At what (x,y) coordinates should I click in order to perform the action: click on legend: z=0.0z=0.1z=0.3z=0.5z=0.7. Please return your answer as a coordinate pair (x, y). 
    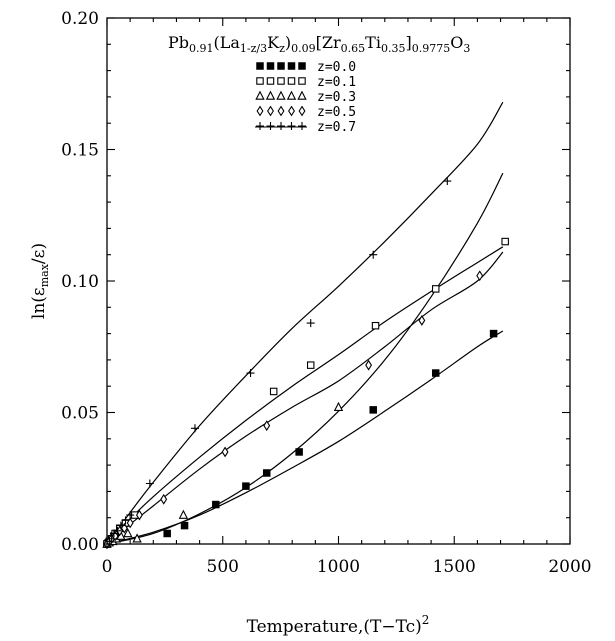
    Looking at the image, I should click on (305, 97).